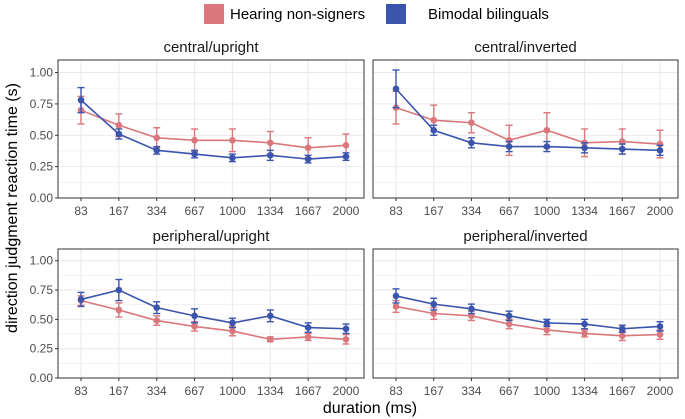 Image resolution: width=685 pixels, height=419 pixels. What do you see at coordinates (376, 14) in the screenshot?
I see `legend: Hearing non-signers Bimodal bilinguals` at bounding box center [376, 14].